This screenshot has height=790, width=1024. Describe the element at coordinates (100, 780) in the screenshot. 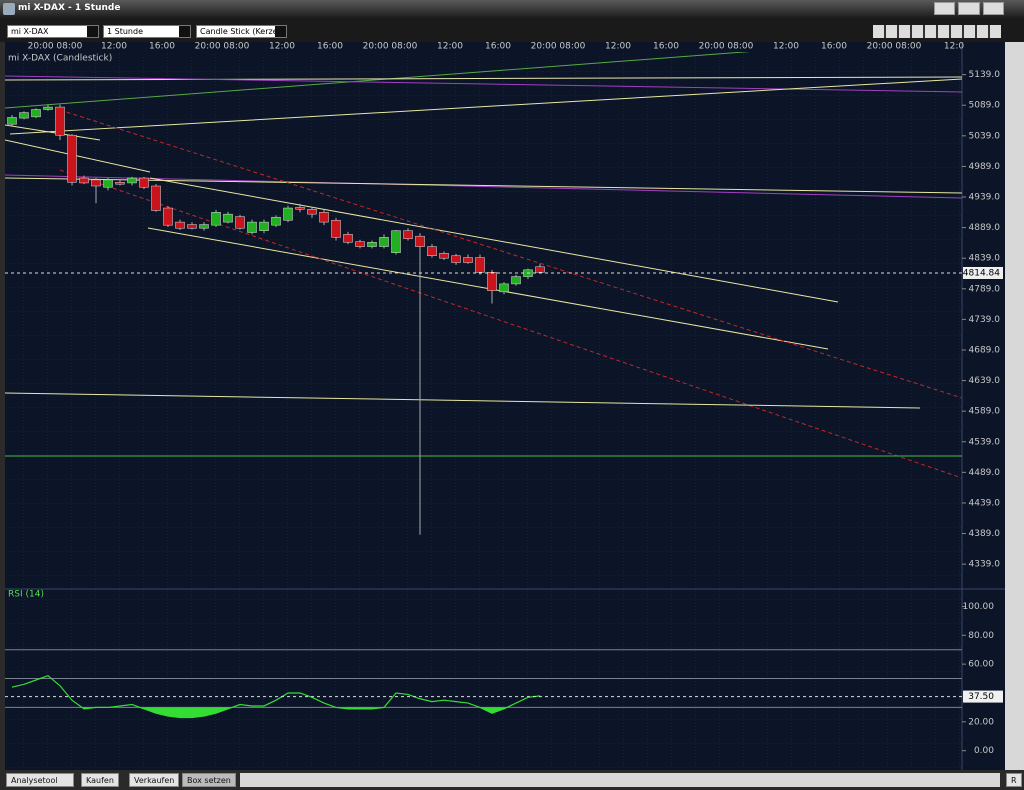

I see `buy-button: Kaufen` at that location.